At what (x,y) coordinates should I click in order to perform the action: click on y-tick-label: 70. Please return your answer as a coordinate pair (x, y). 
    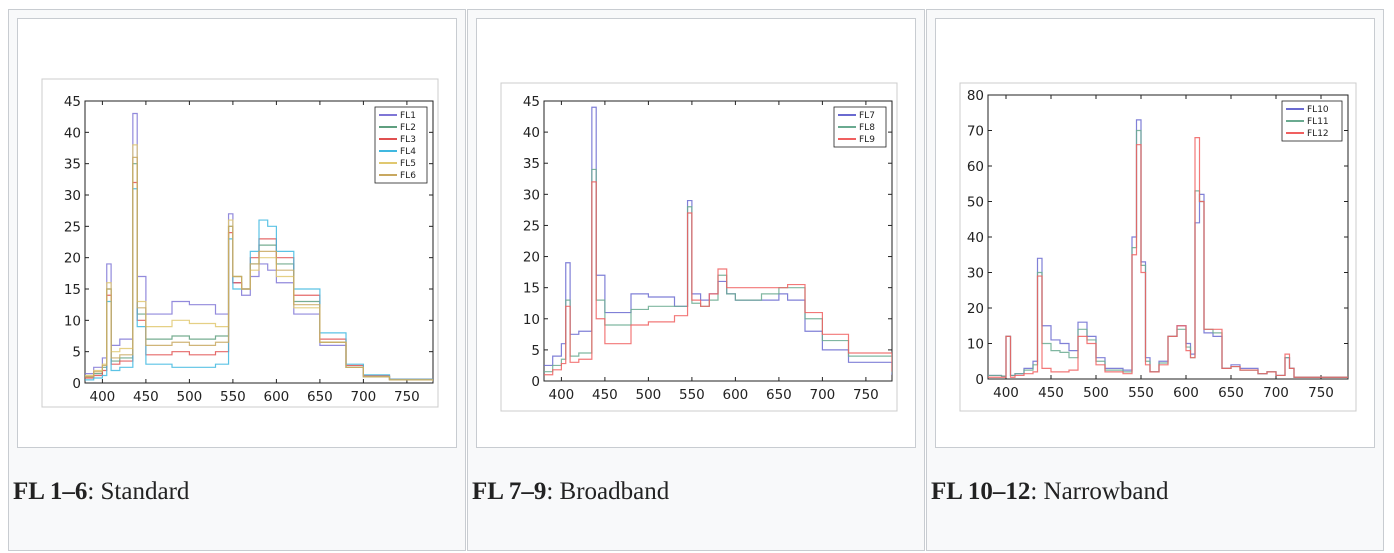
    Looking at the image, I should click on (975, 132).